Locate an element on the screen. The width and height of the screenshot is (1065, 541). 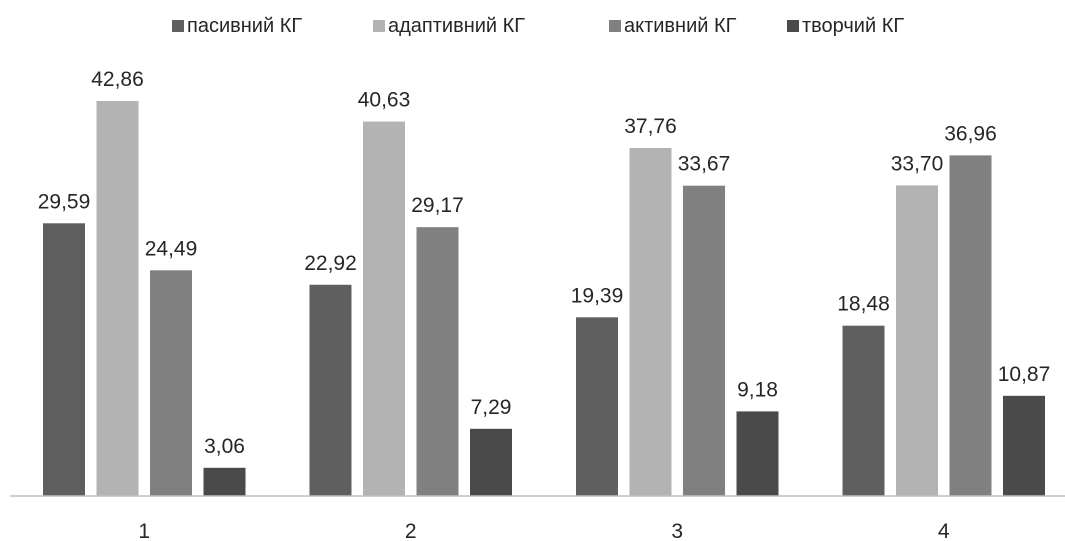
data-label: 18,48 is located at coordinates (863, 304).